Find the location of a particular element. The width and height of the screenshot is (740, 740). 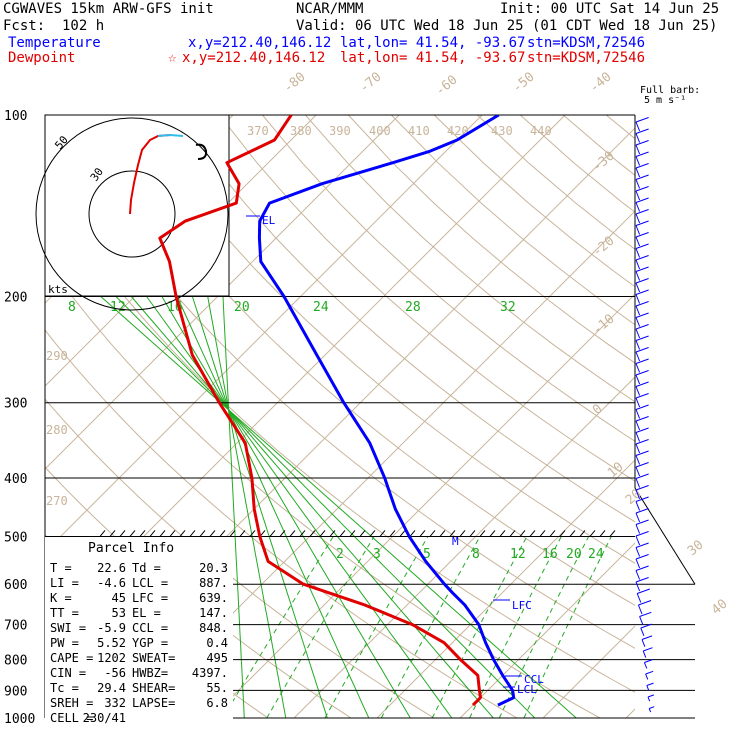

parcel-info-value: -4.6 is located at coordinates (111, 583).